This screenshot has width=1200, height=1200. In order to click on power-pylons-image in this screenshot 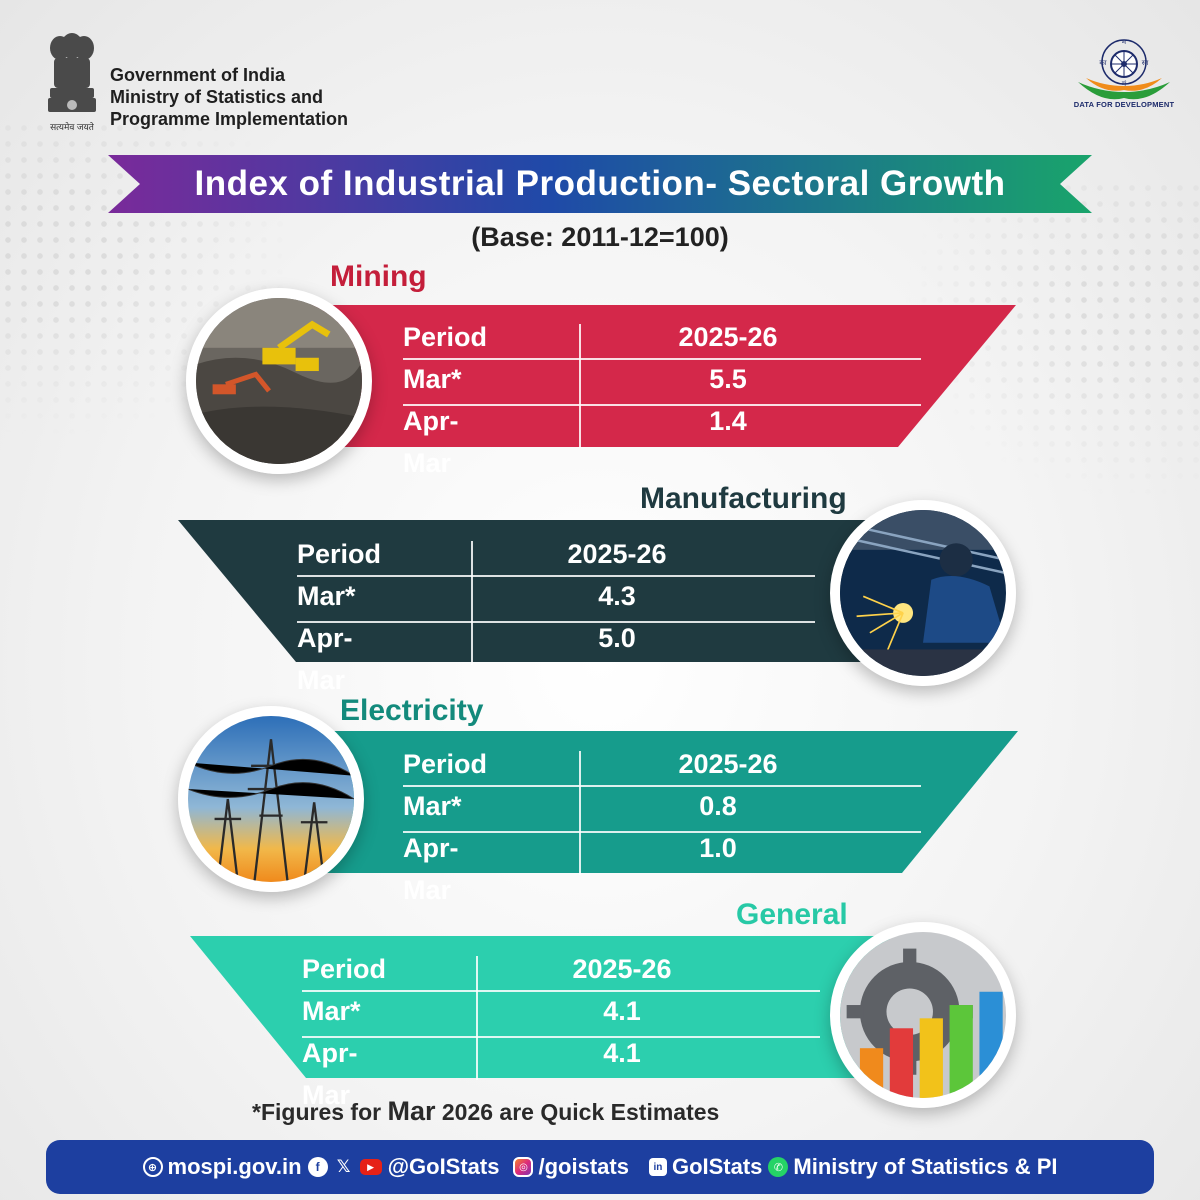, I will do `click(271, 799)`.